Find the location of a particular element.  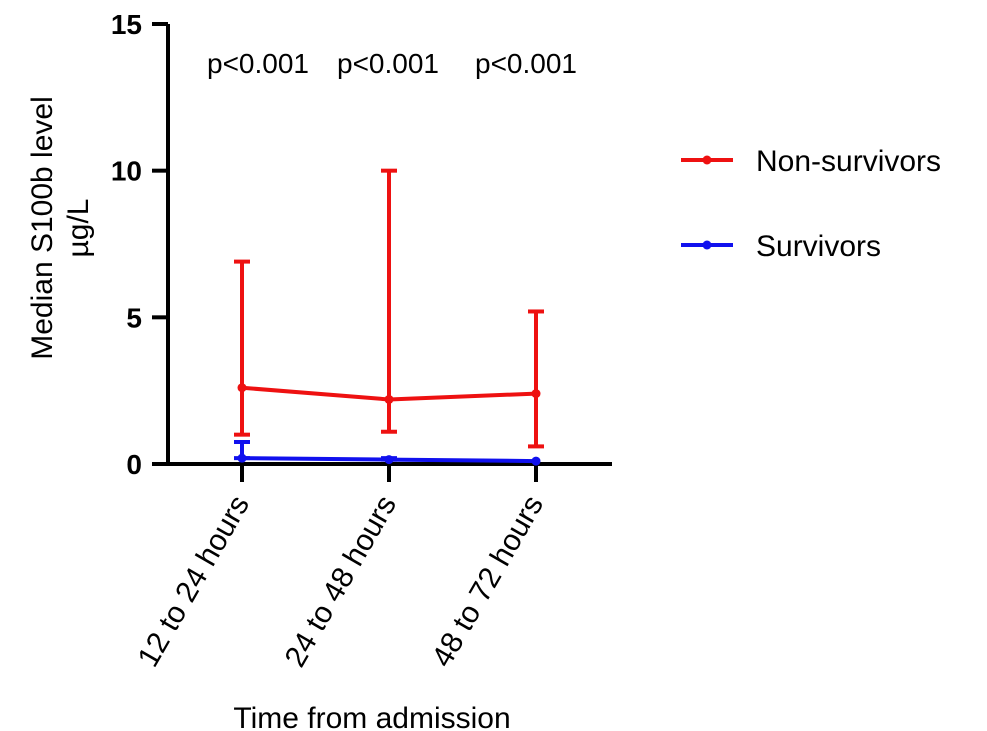

p-value-2: p<0.001 is located at coordinates (388, 63).